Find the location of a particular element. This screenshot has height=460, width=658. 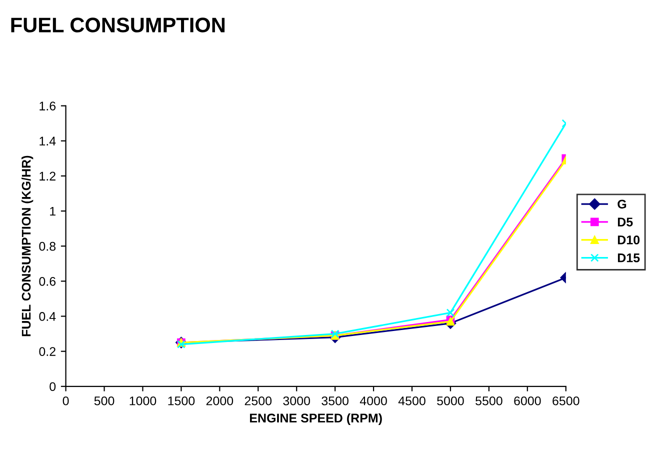

legend-label: D15 is located at coordinates (629, 258).